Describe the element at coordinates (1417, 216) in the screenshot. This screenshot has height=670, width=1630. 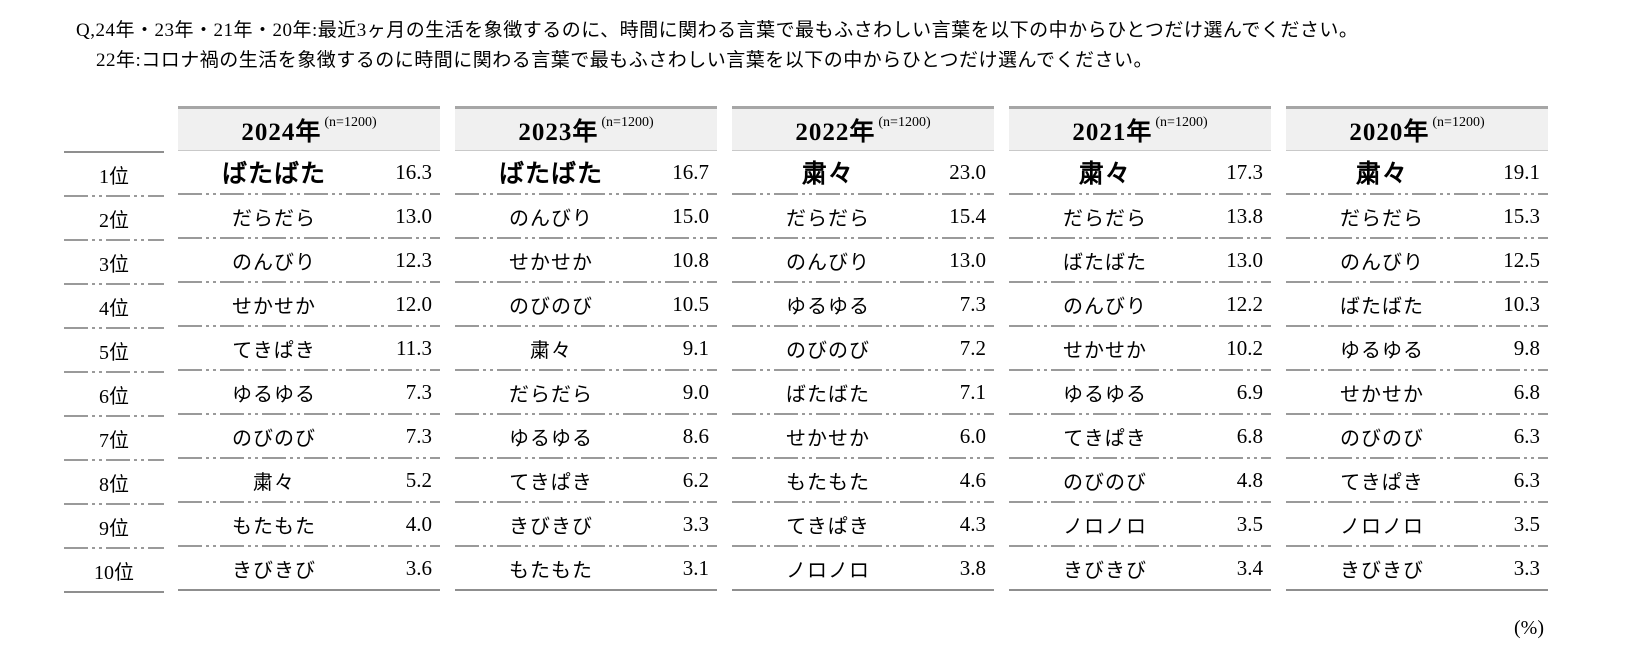
I see `table-row: だらだら 15.3` at that location.